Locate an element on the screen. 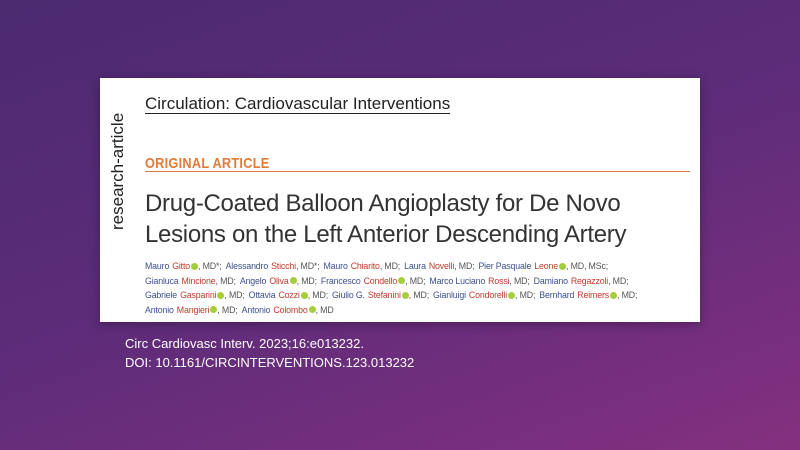 The width and height of the screenshot is (800, 450). author-family-name: Colombo is located at coordinates (290, 309).